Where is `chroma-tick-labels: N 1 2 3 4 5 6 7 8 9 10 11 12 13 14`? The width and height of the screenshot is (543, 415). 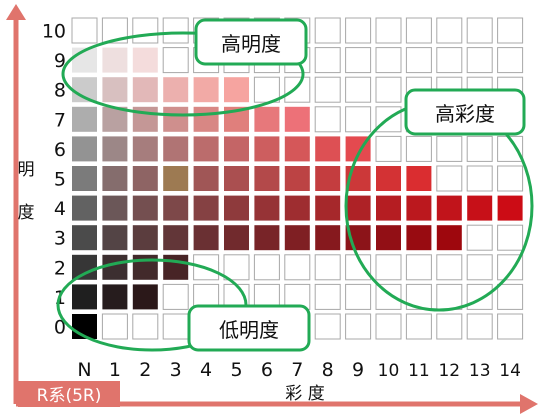
chroma-tick-labels: N 1 2 3 4 5 6 7 8 9 10 11 12 13 14 is located at coordinates (299, 370).